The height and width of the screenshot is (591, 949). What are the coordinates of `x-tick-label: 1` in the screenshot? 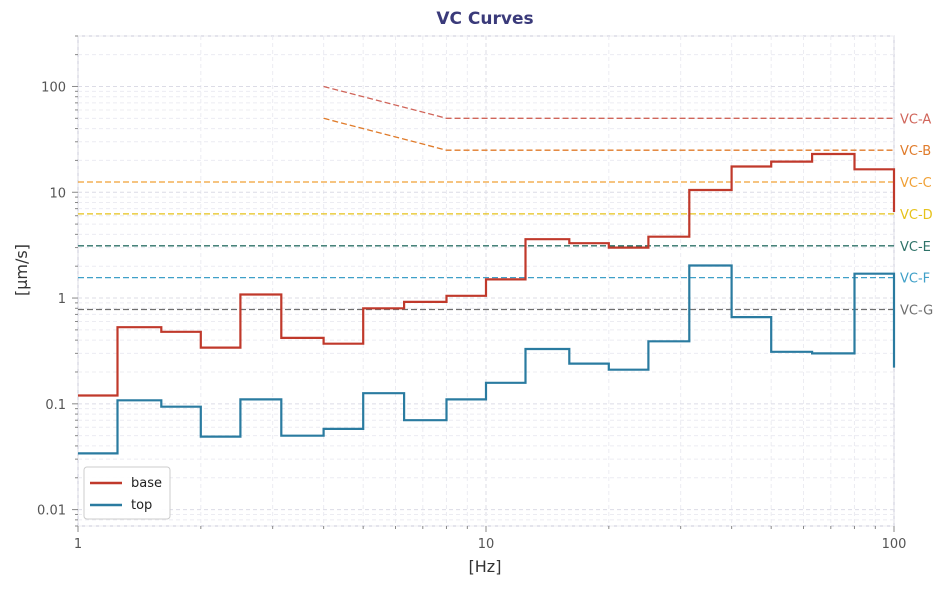 It's located at (78, 544).